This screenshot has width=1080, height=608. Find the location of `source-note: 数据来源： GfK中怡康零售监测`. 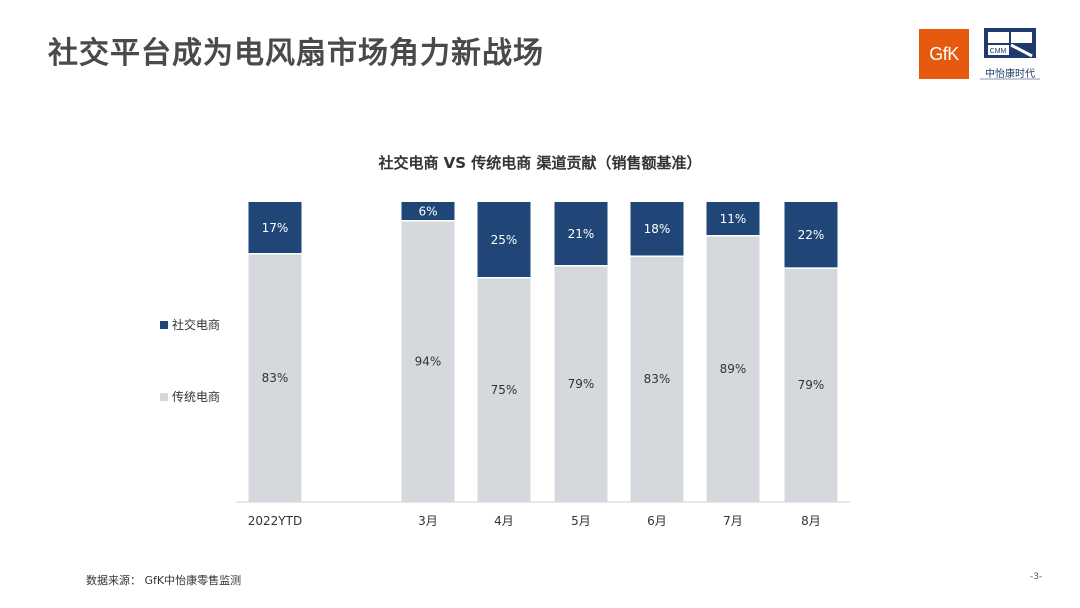

source-note: 数据来源： GfK中怡康零售监测 is located at coordinates (164, 580).